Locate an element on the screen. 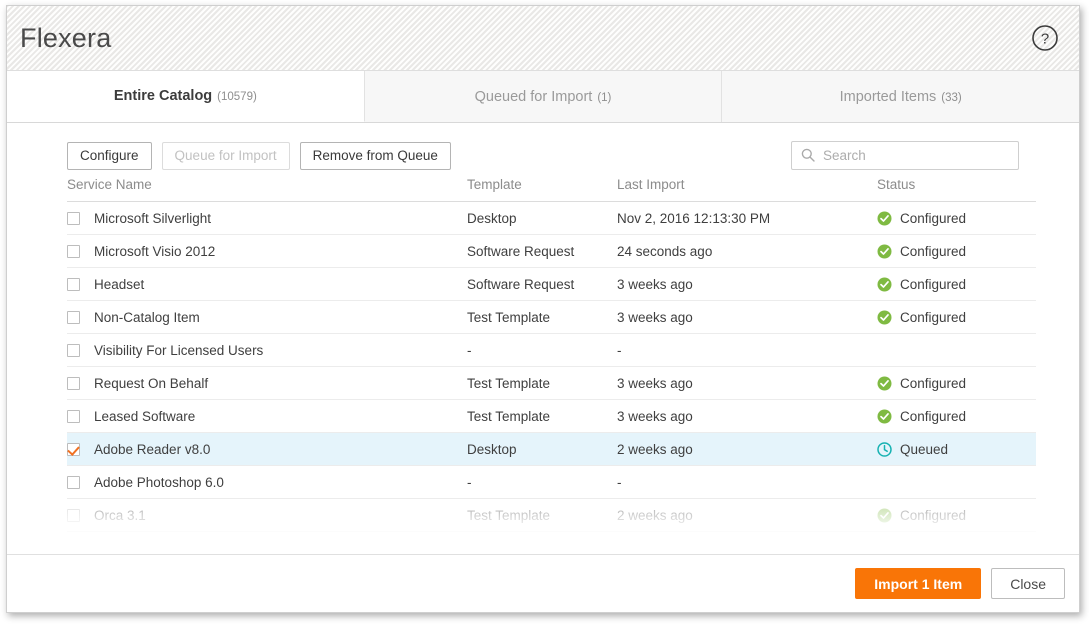  cell-last-import: - is located at coordinates (747, 482).